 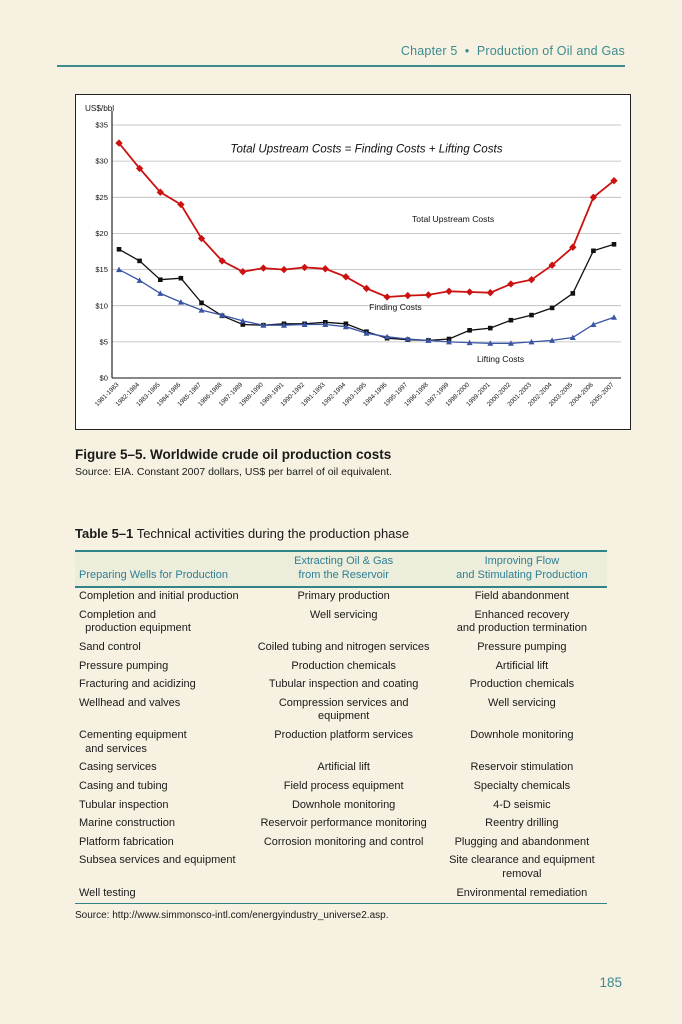 What do you see at coordinates (135, 621) in the screenshot?
I see `table-cell: Completion and production equipment` at bounding box center [135, 621].